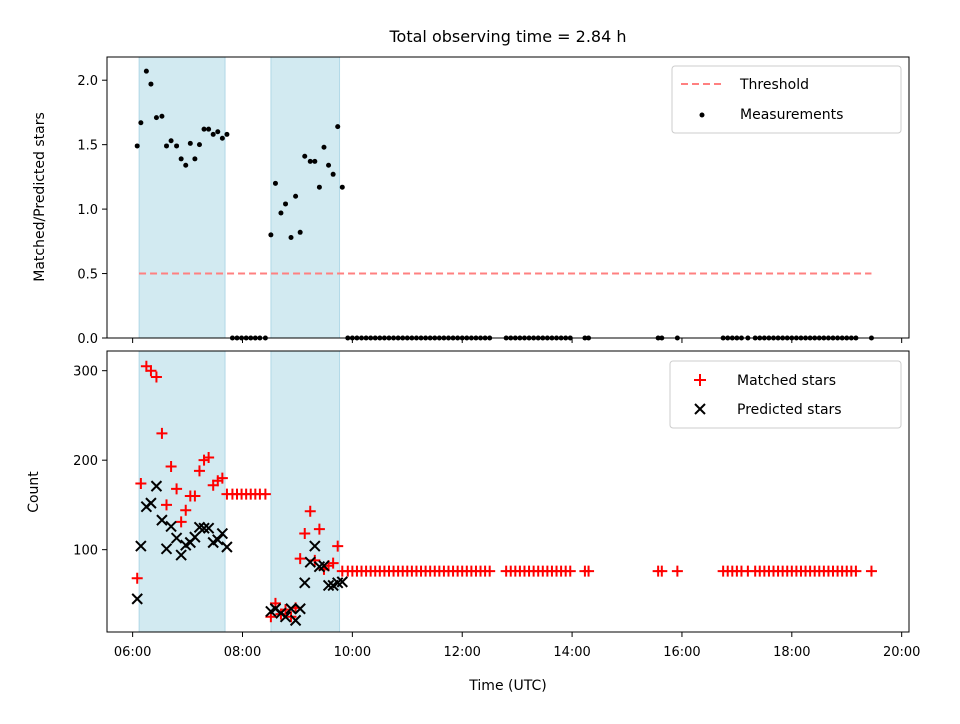 This screenshot has width=960, height=724. I want to click on y-tick-label: 0.0, so click(87, 339).